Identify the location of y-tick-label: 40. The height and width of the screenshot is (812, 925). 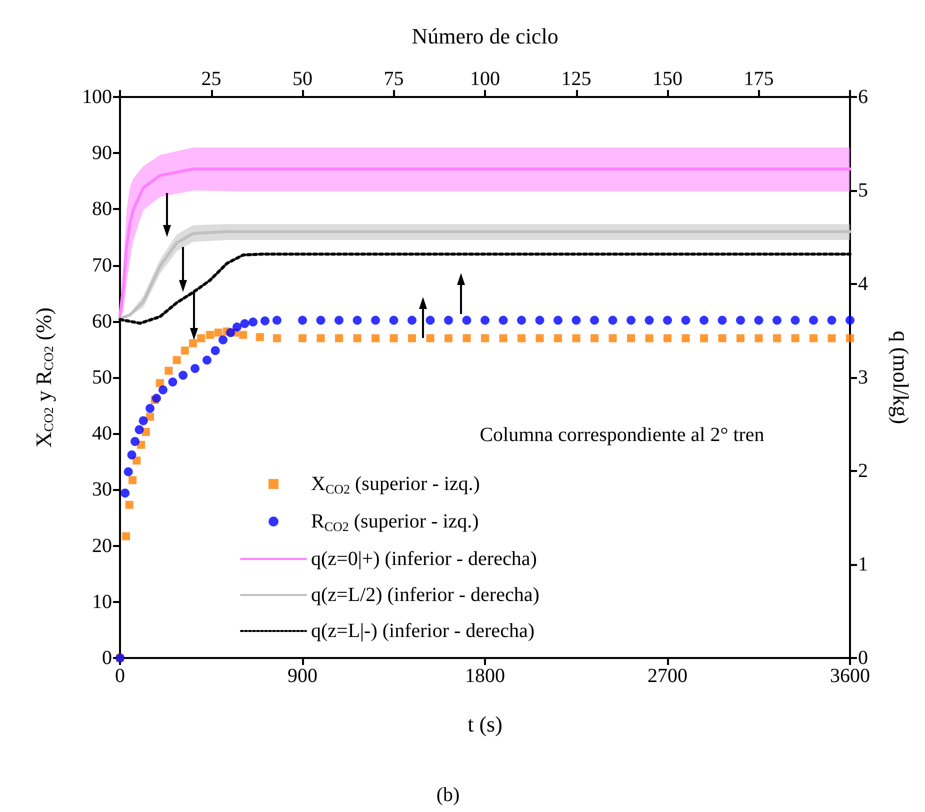
(102, 433).